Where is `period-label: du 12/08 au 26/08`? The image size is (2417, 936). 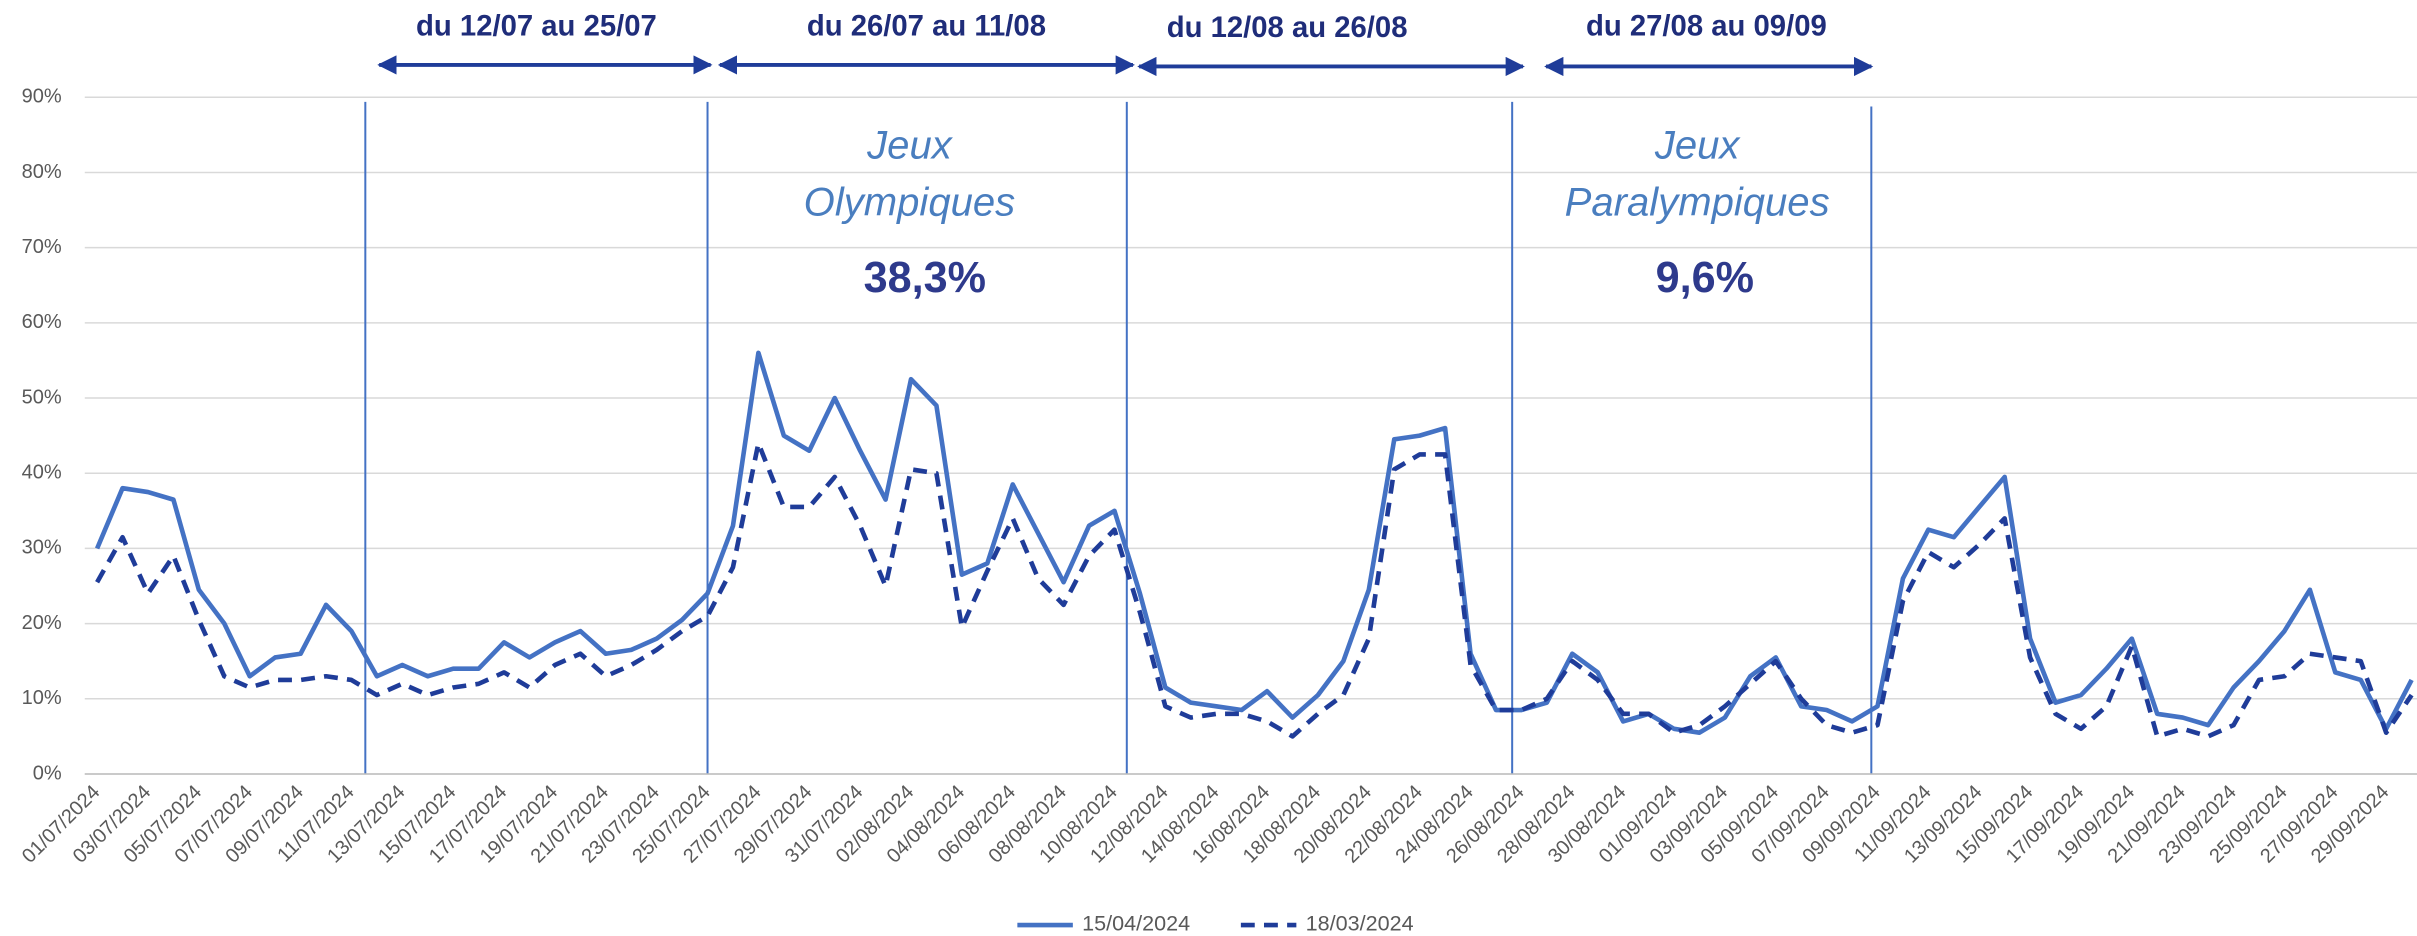
period-label: du 12/08 au 26/08 is located at coordinates (1287, 27).